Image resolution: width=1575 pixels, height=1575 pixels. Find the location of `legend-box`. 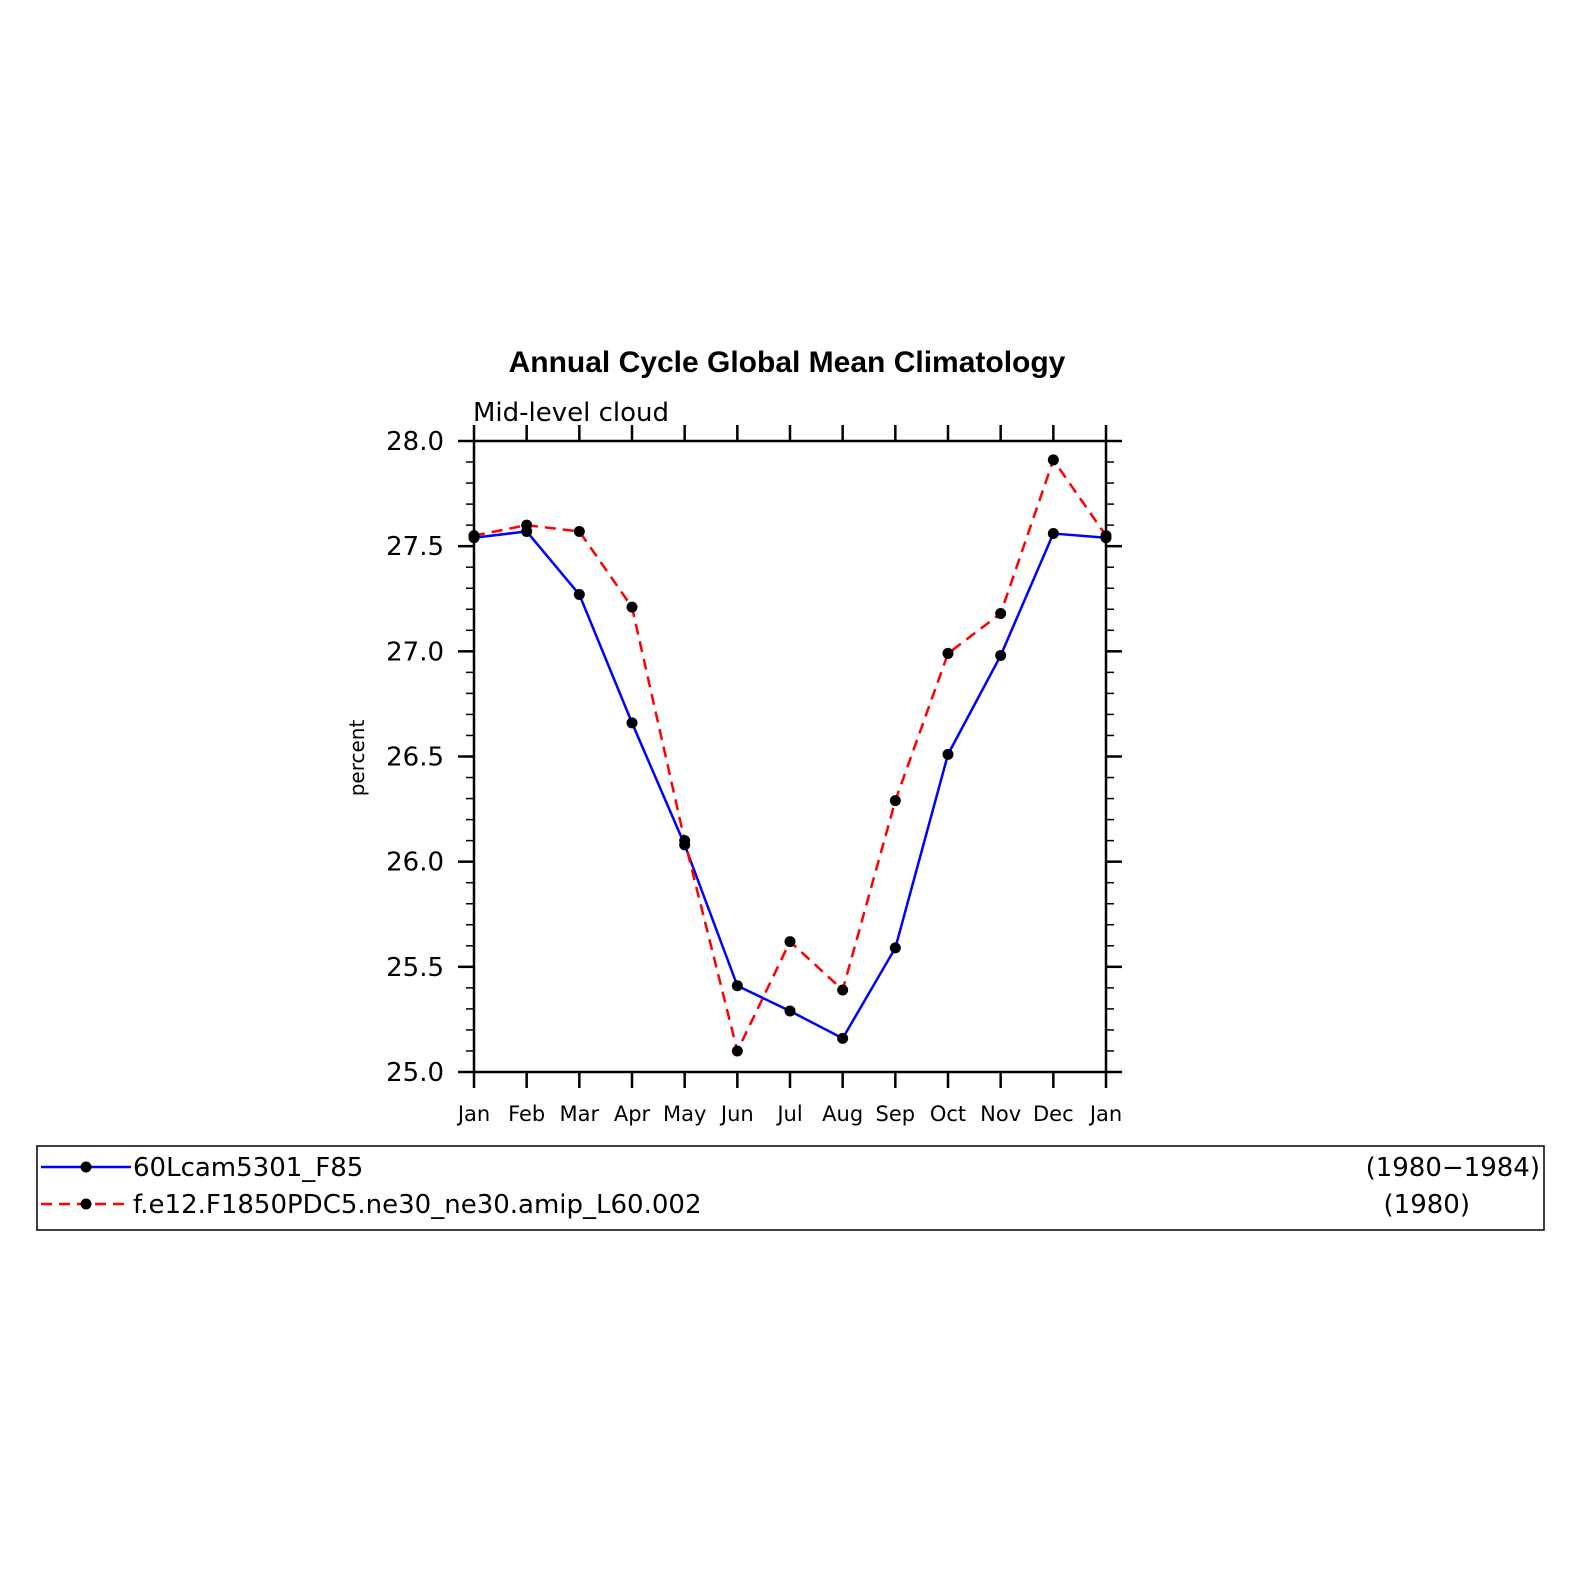

legend-box is located at coordinates (790, 1188).